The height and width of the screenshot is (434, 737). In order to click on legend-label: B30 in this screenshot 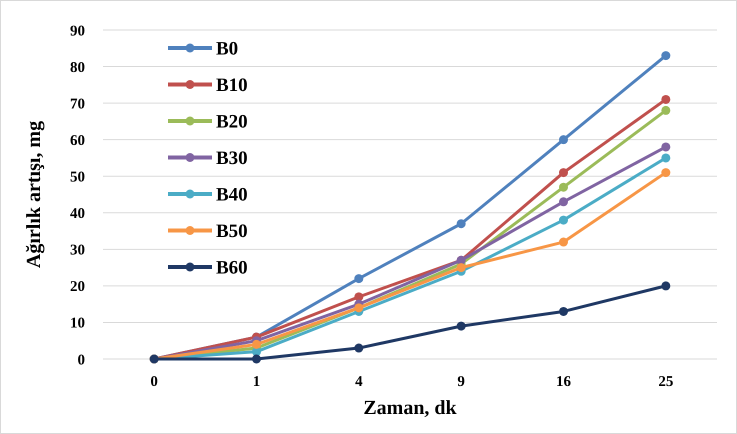, I will do `click(232, 159)`.